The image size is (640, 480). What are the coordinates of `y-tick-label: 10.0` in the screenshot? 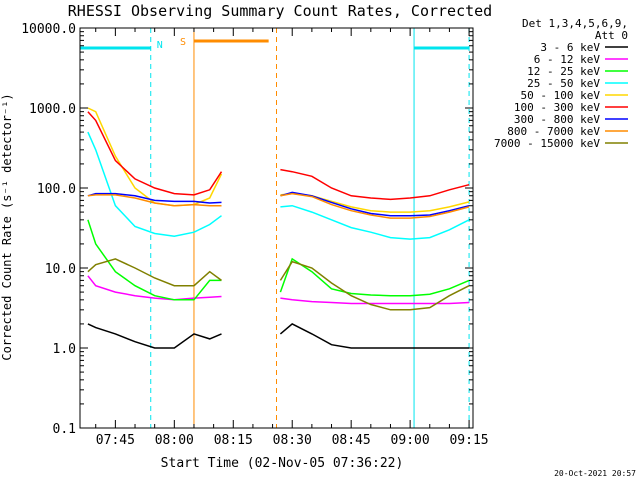 It's located at (60, 269).